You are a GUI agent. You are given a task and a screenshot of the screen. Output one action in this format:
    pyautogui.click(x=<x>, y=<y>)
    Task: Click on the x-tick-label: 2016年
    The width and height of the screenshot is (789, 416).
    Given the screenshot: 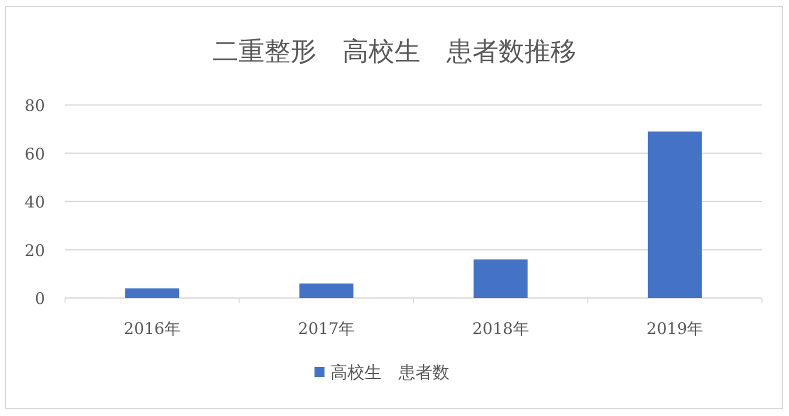 What is the action you would take?
    pyautogui.click(x=152, y=328)
    